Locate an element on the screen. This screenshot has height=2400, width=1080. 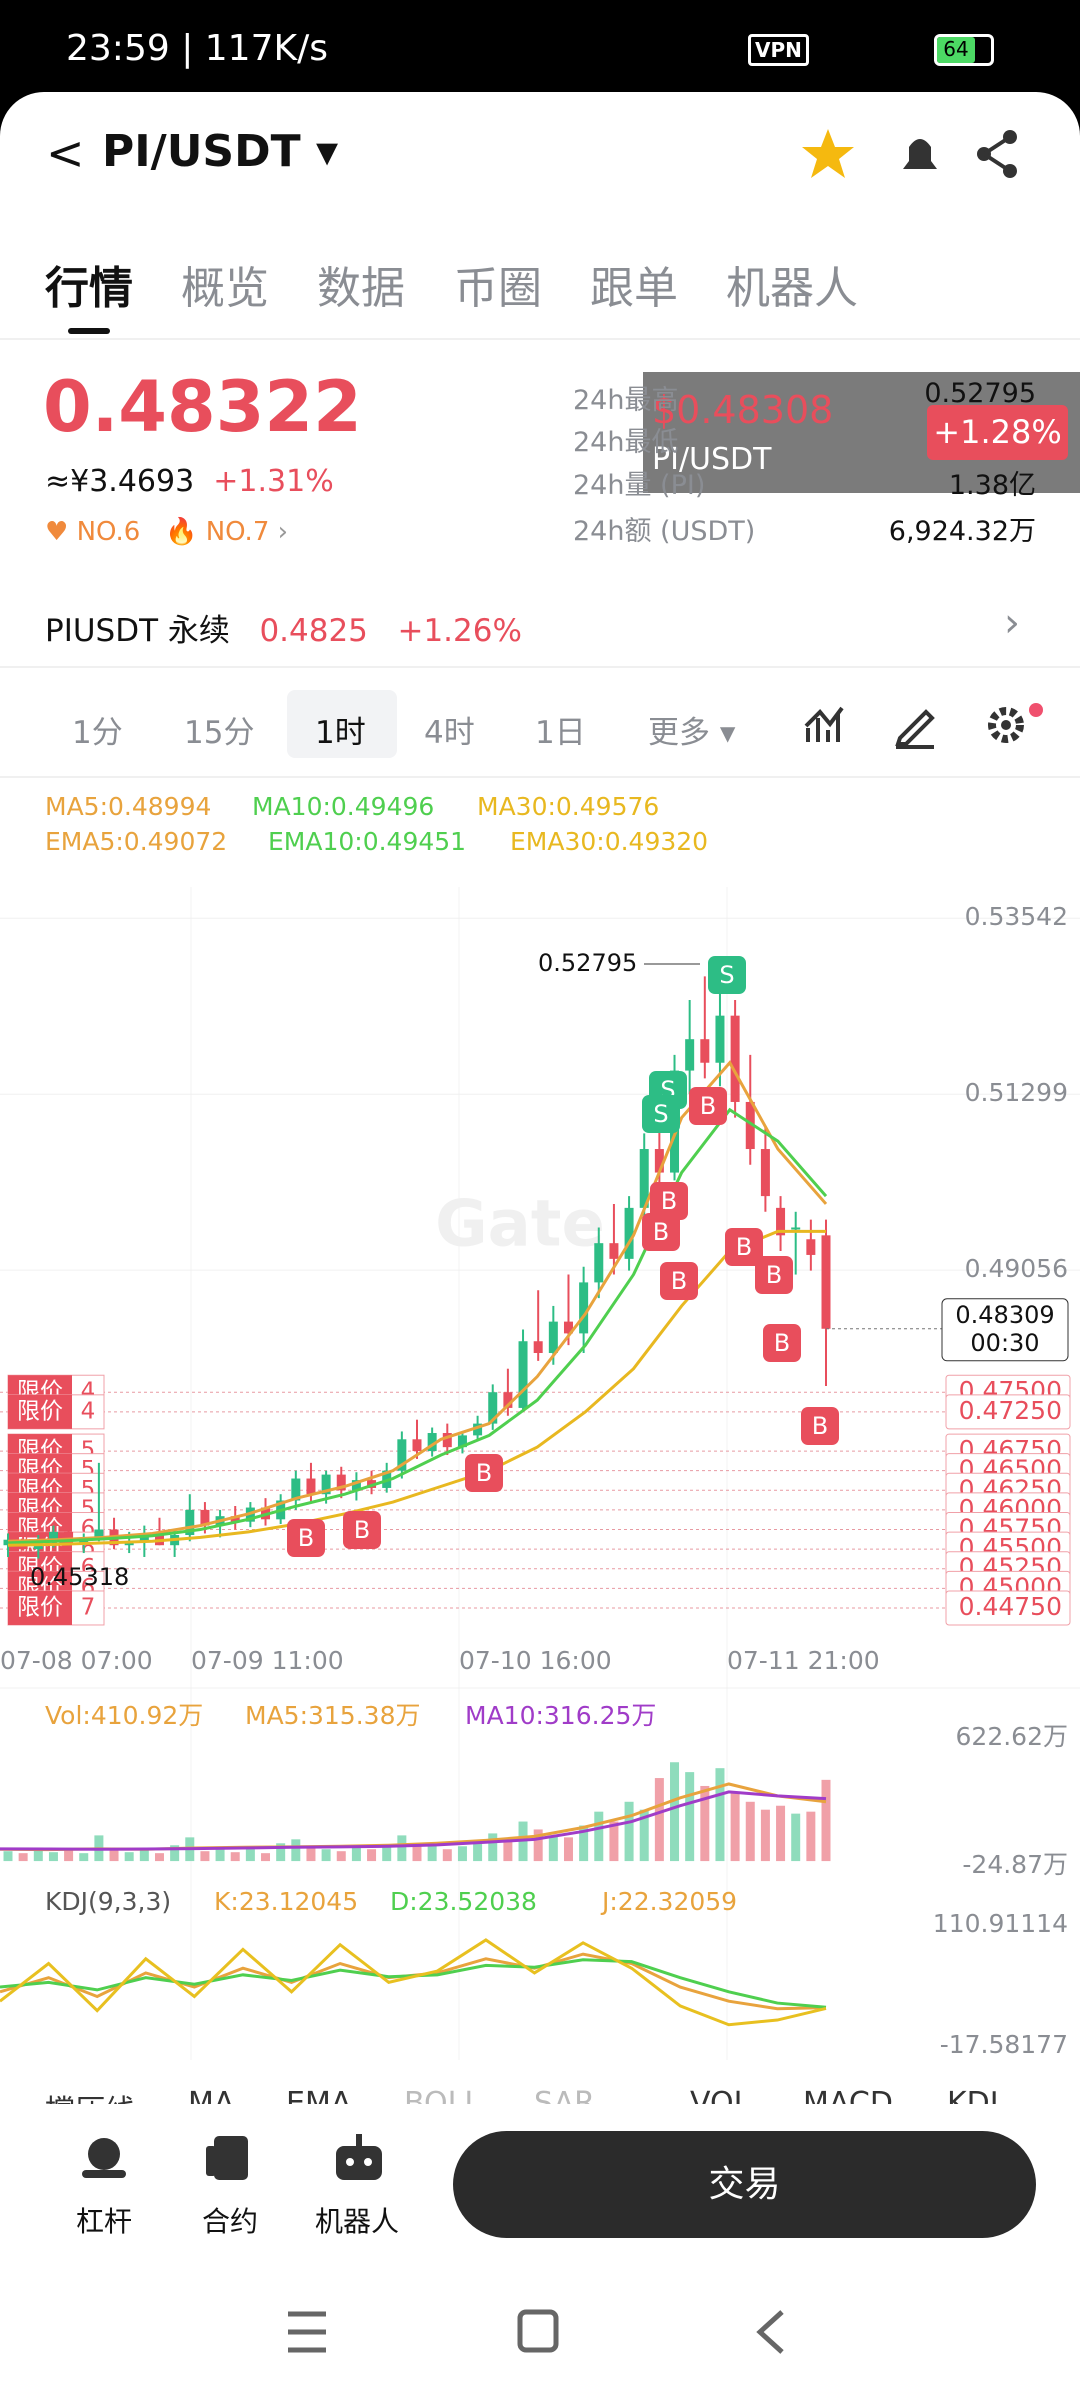
interval: 1时 is located at coordinates (340, 733).